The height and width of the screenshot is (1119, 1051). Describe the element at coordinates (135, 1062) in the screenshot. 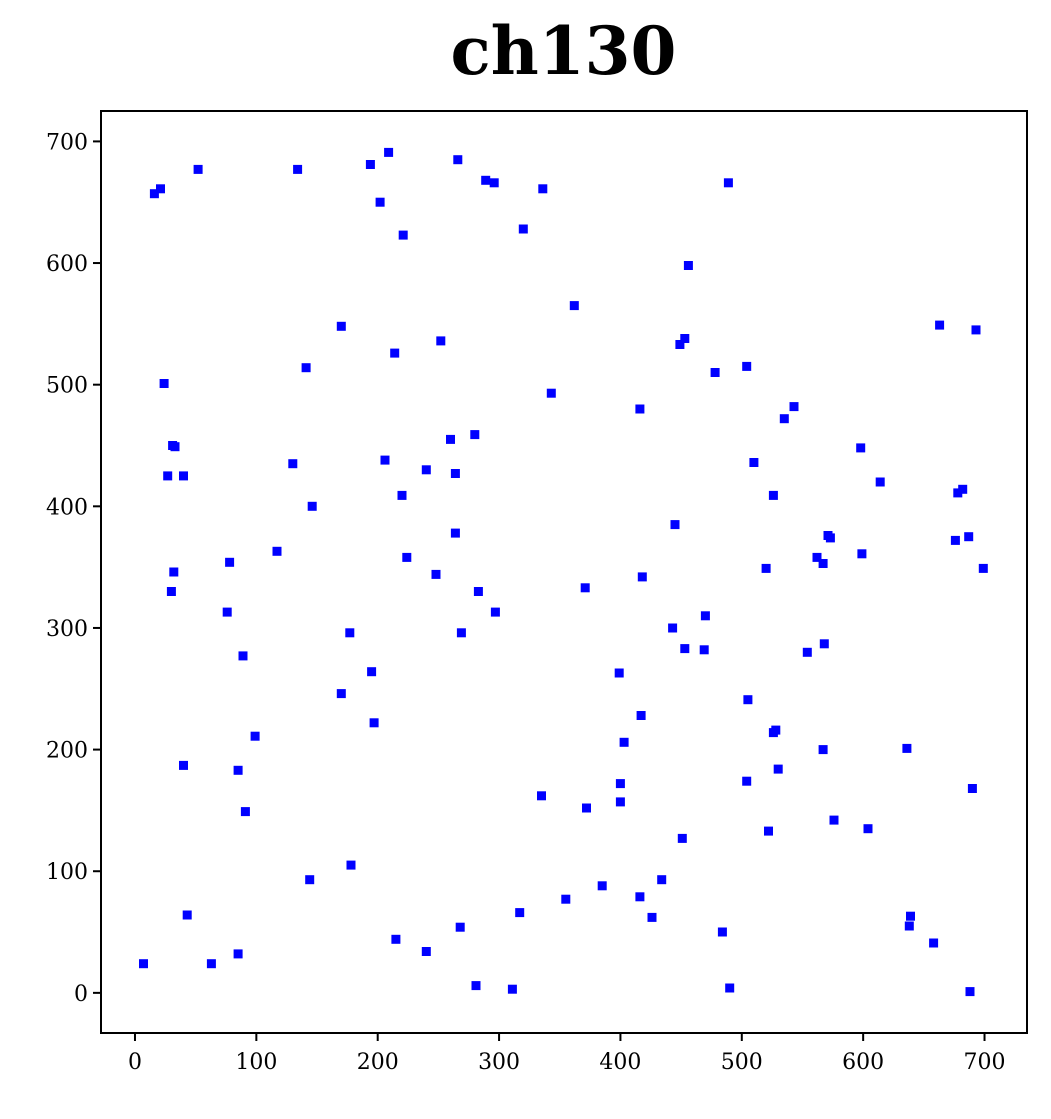

I see `x-tick-label: 0` at that location.